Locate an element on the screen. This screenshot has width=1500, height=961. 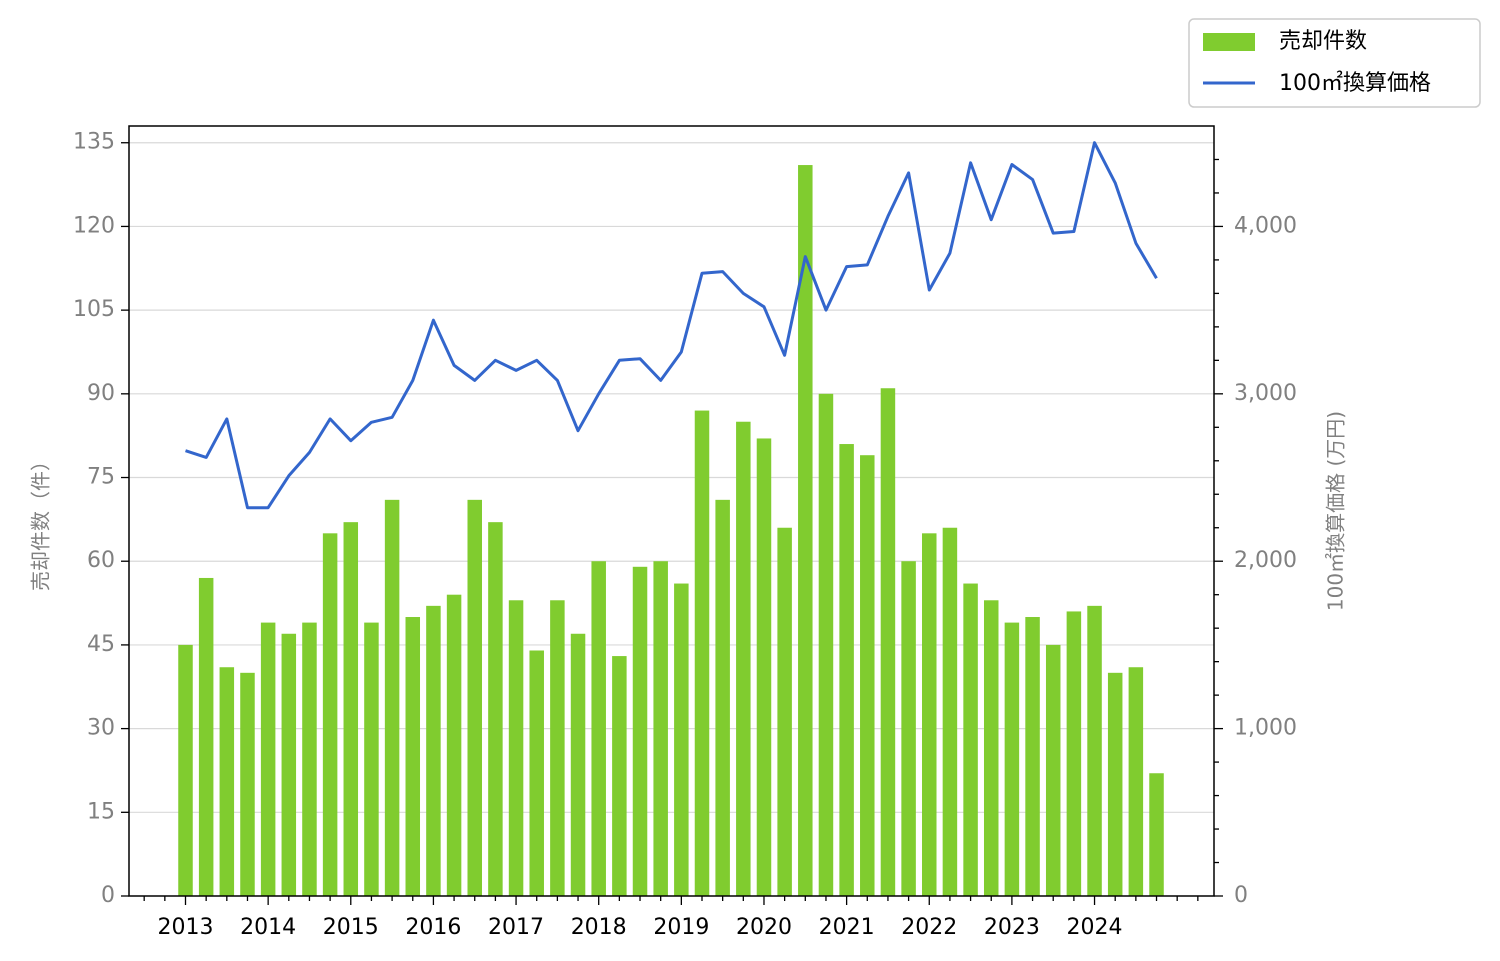
x-tick-label: 2021 is located at coordinates (847, 927).